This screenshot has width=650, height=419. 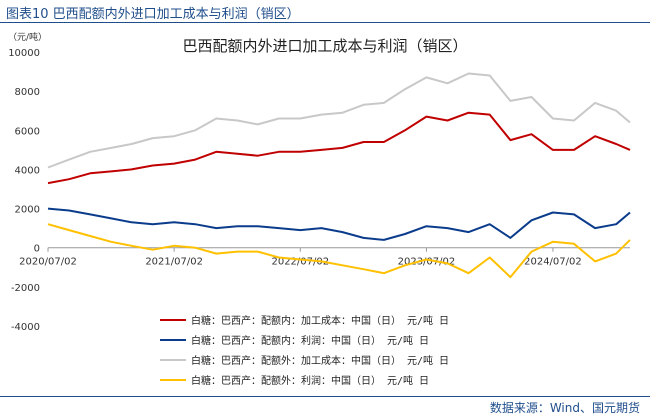 I want to click on legend-label: 白糖：巴西产：配额外：加工成本：中国（日） 元/吨 日, so click(x=320, y=360).